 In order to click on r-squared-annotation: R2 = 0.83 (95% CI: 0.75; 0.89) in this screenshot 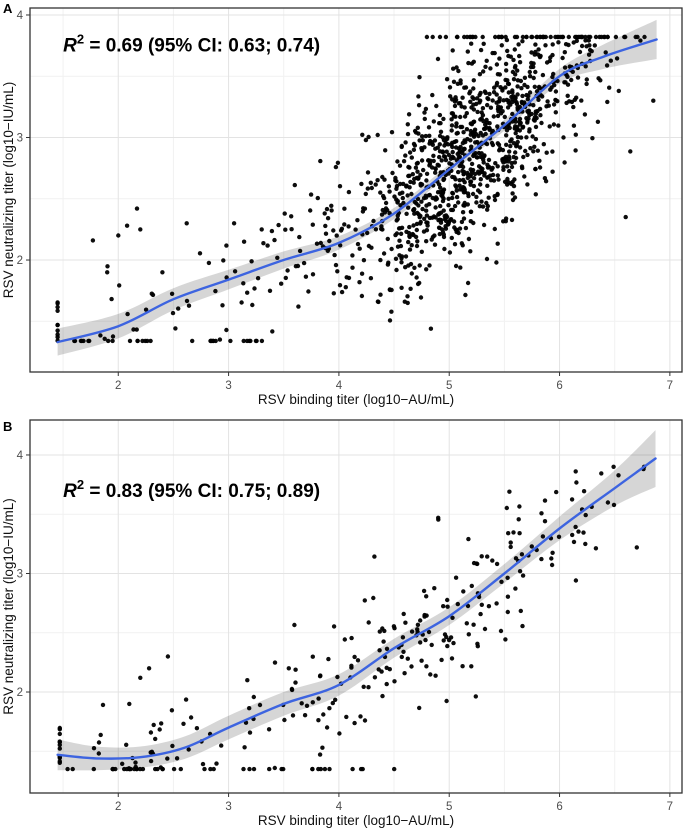, I will do `click(191, 489)`.